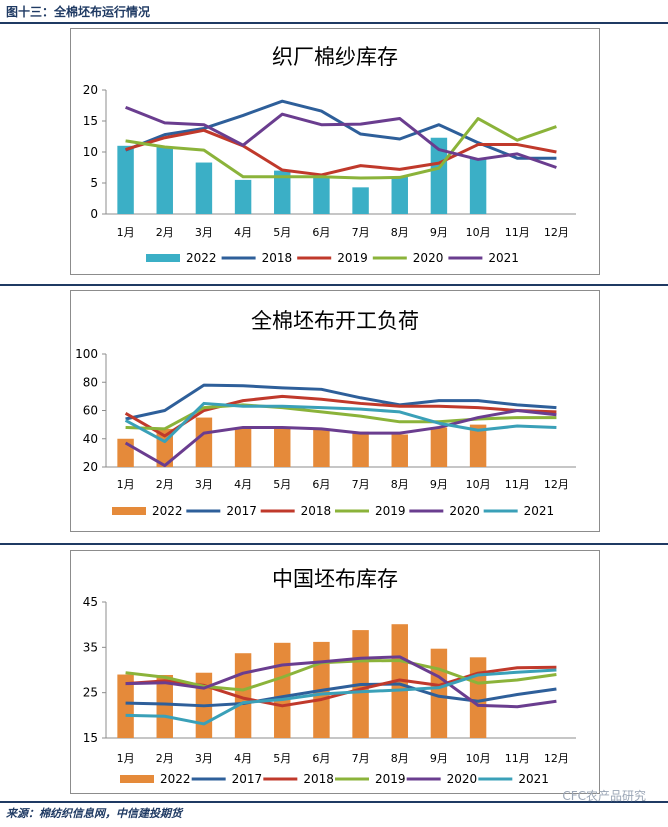 This screenshot has width=668, height=827. I want to click on chart-title: 中国坯布库存, so click(335, 579).